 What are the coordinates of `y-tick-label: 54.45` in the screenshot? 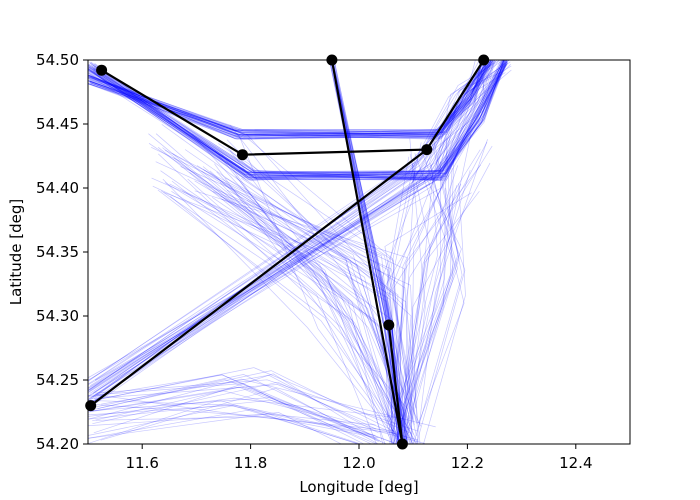 It's located at (57, 124).